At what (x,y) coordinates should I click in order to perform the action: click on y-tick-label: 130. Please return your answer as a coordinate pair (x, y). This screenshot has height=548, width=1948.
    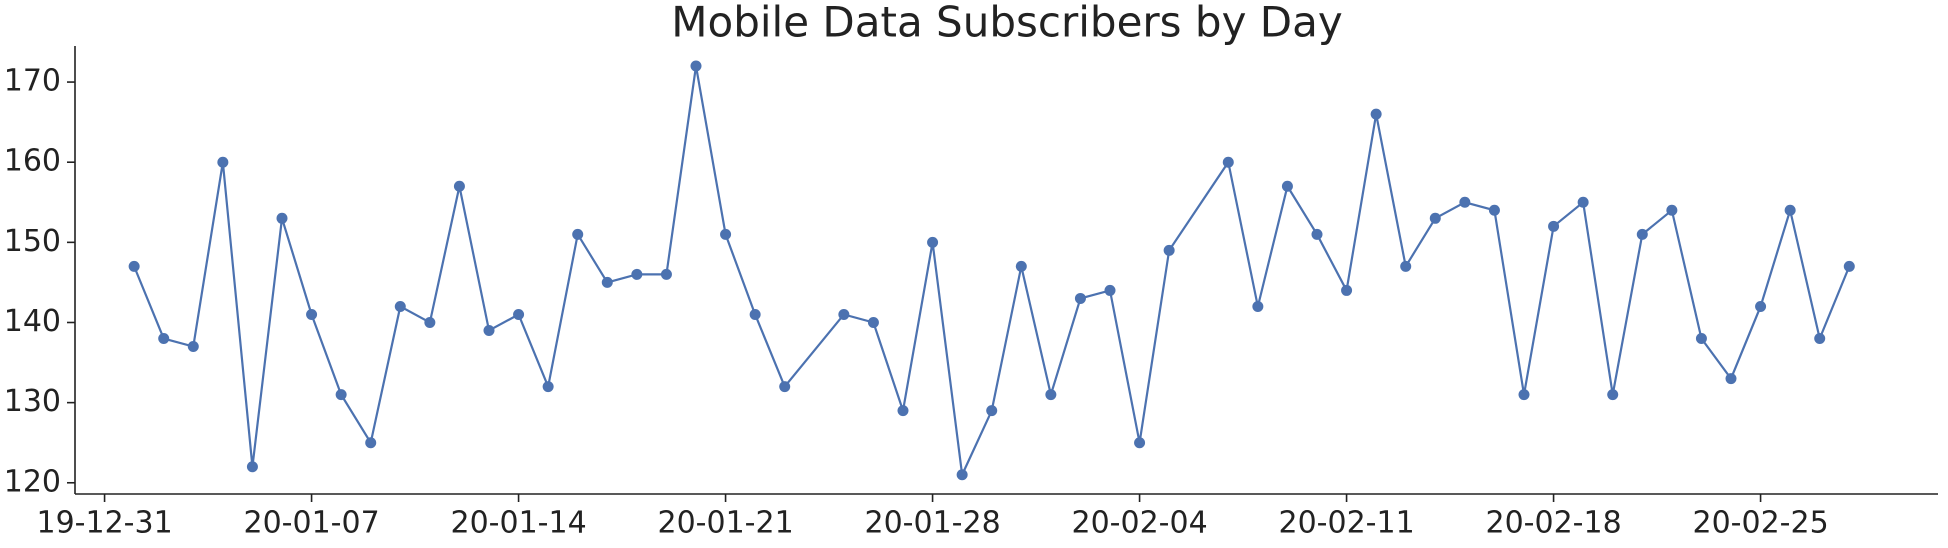
    Looking at the image, I should click on (32, 401).